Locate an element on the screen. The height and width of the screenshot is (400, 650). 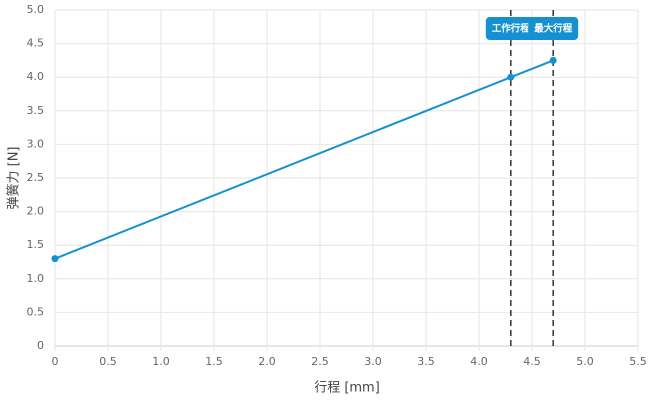
y-tick-label: 4.5 is located at coordinates (36, 43).